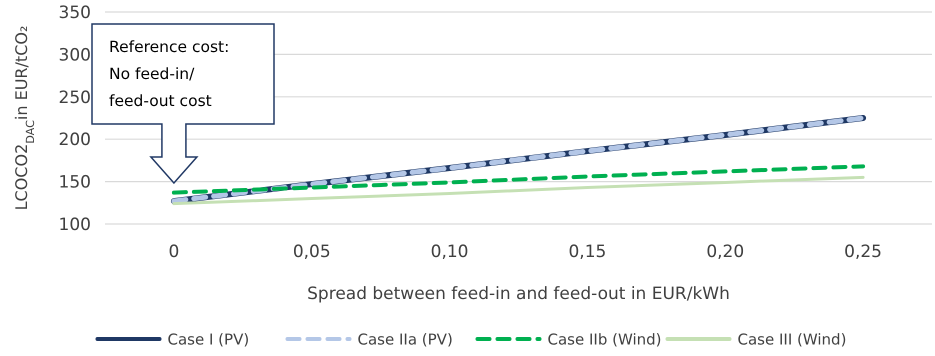 The width and height of the screenshot is (935, 356). I want to click on x-tick-label: 0,25, so click(863, 252).